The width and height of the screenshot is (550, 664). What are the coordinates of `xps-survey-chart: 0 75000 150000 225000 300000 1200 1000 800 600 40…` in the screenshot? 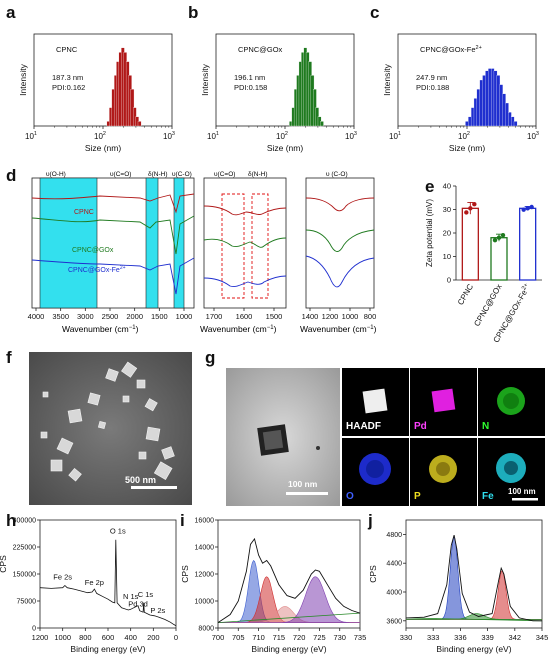 It's located at (89, 586).